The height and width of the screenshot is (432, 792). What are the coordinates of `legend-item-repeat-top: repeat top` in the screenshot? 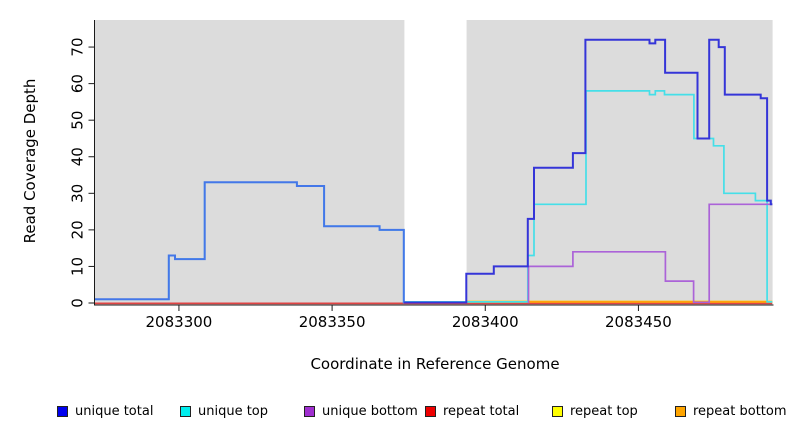 It's located at (595, 410).